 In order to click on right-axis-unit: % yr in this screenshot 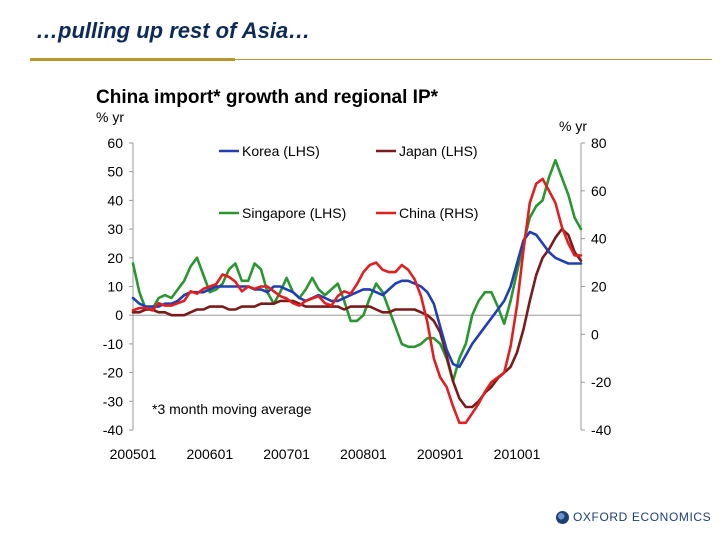, I will do `click(573, 126)`.